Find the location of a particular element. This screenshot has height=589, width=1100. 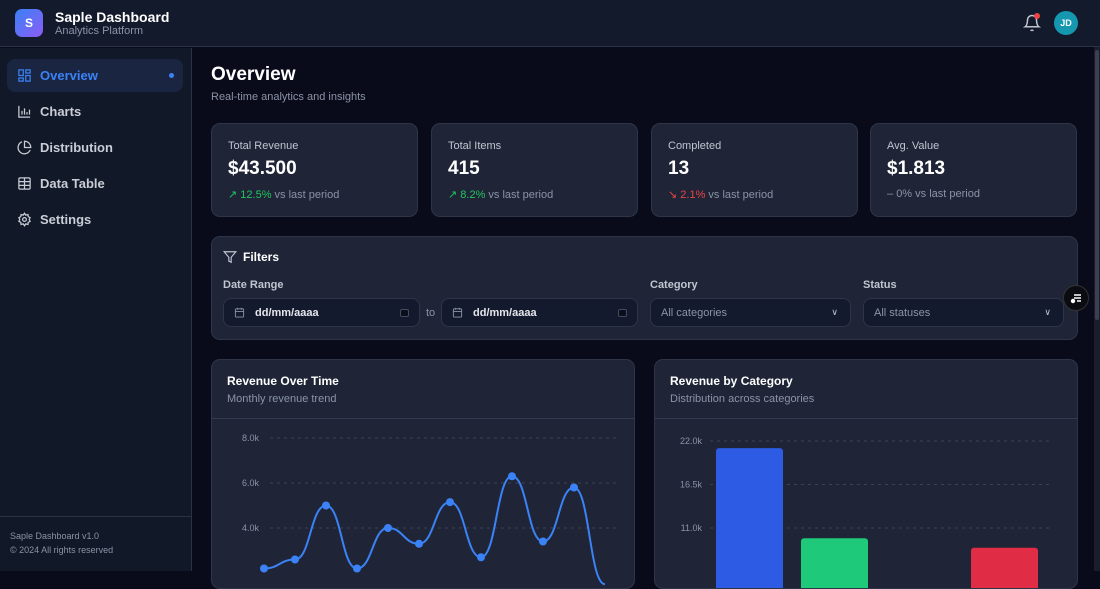

page-title: Overview is located at coordinates (253, 74).